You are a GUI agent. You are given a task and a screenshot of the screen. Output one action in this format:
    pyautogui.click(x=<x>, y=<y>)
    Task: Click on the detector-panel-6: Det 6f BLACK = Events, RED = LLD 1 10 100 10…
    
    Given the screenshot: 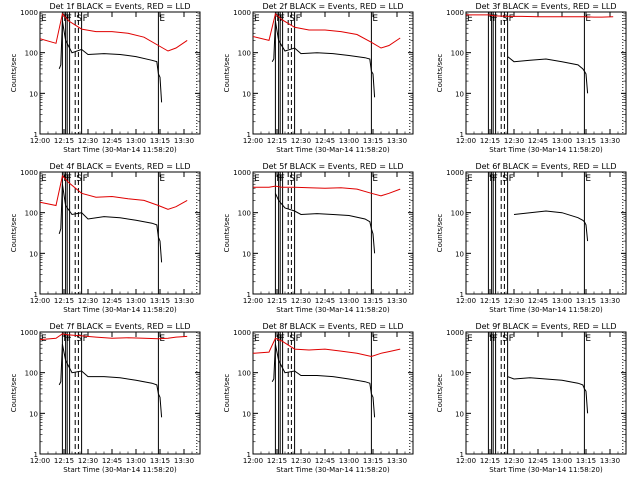 What is the action you would take?
    pyautogui.click(x=531, y=238)
    